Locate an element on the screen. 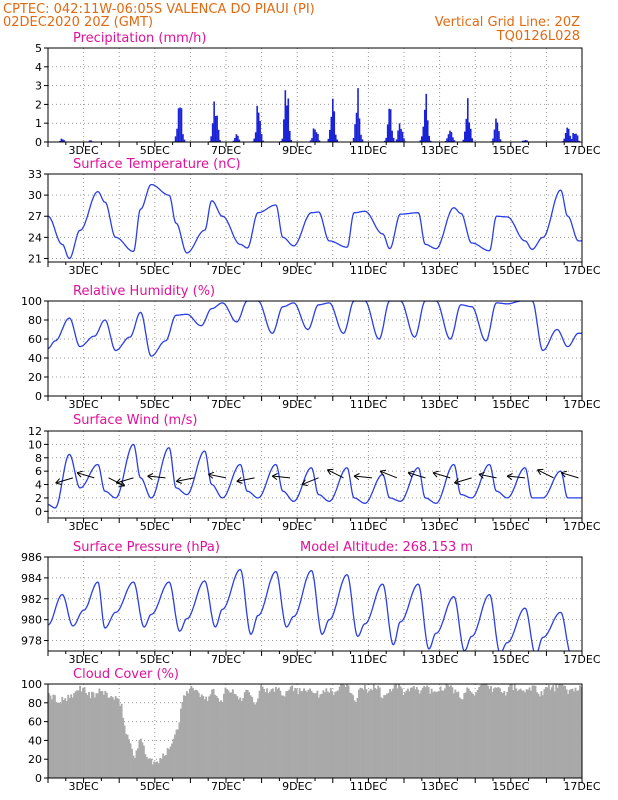 This screenshot has height=800, width=618. y-tick-label: 1 is located at coordinates (38, 123).